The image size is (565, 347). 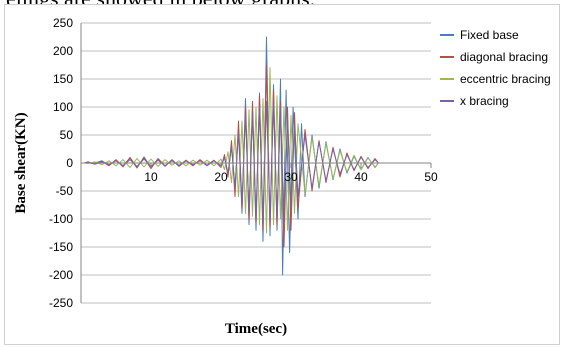 What do you see at coordinates (61, 219) in the screenshot?
I see `y-tick-label: -100` at bounding box center [61, 219].